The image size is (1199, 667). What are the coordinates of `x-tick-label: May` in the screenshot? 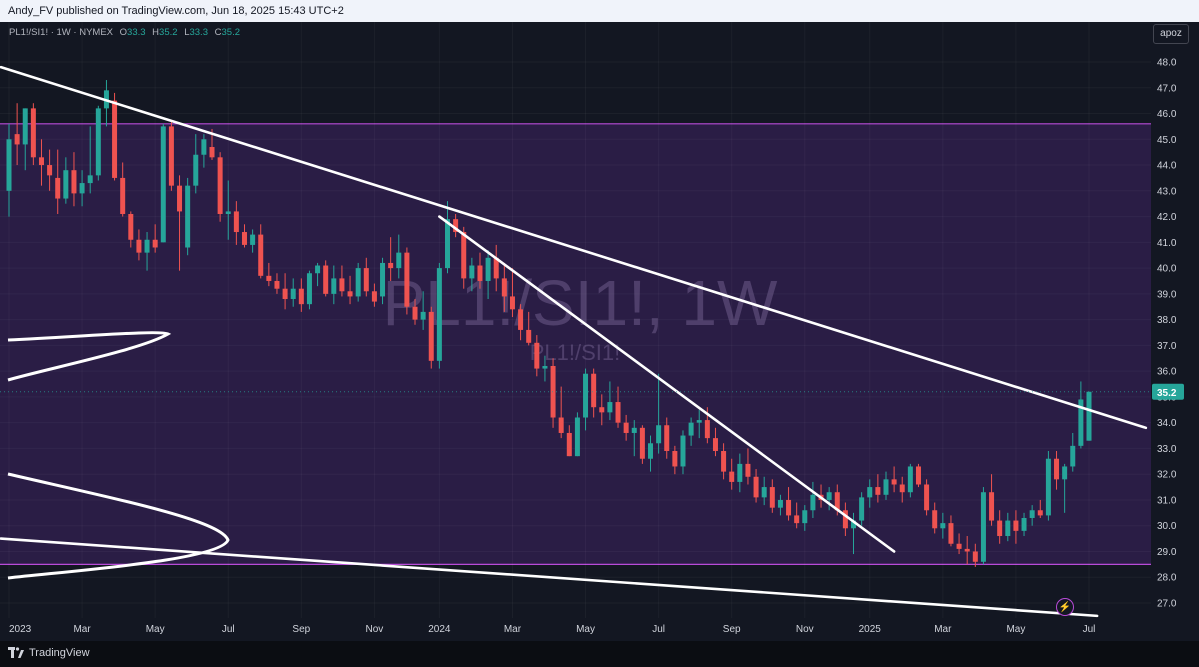 It's located at (155, 629).